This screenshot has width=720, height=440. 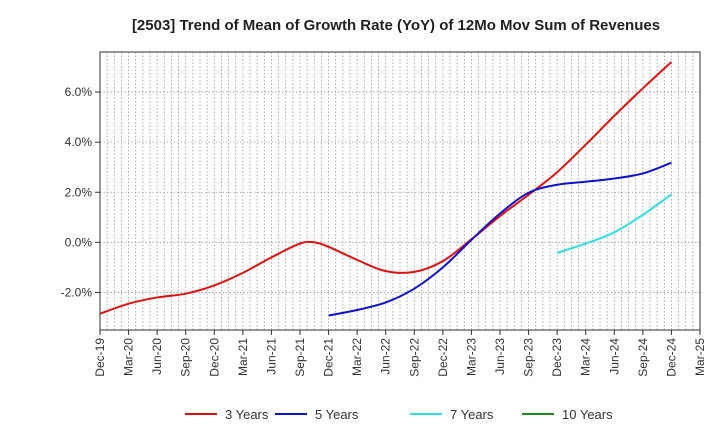 I want to click on x-tick-label: Sep-23, so click(x=529, y=357).